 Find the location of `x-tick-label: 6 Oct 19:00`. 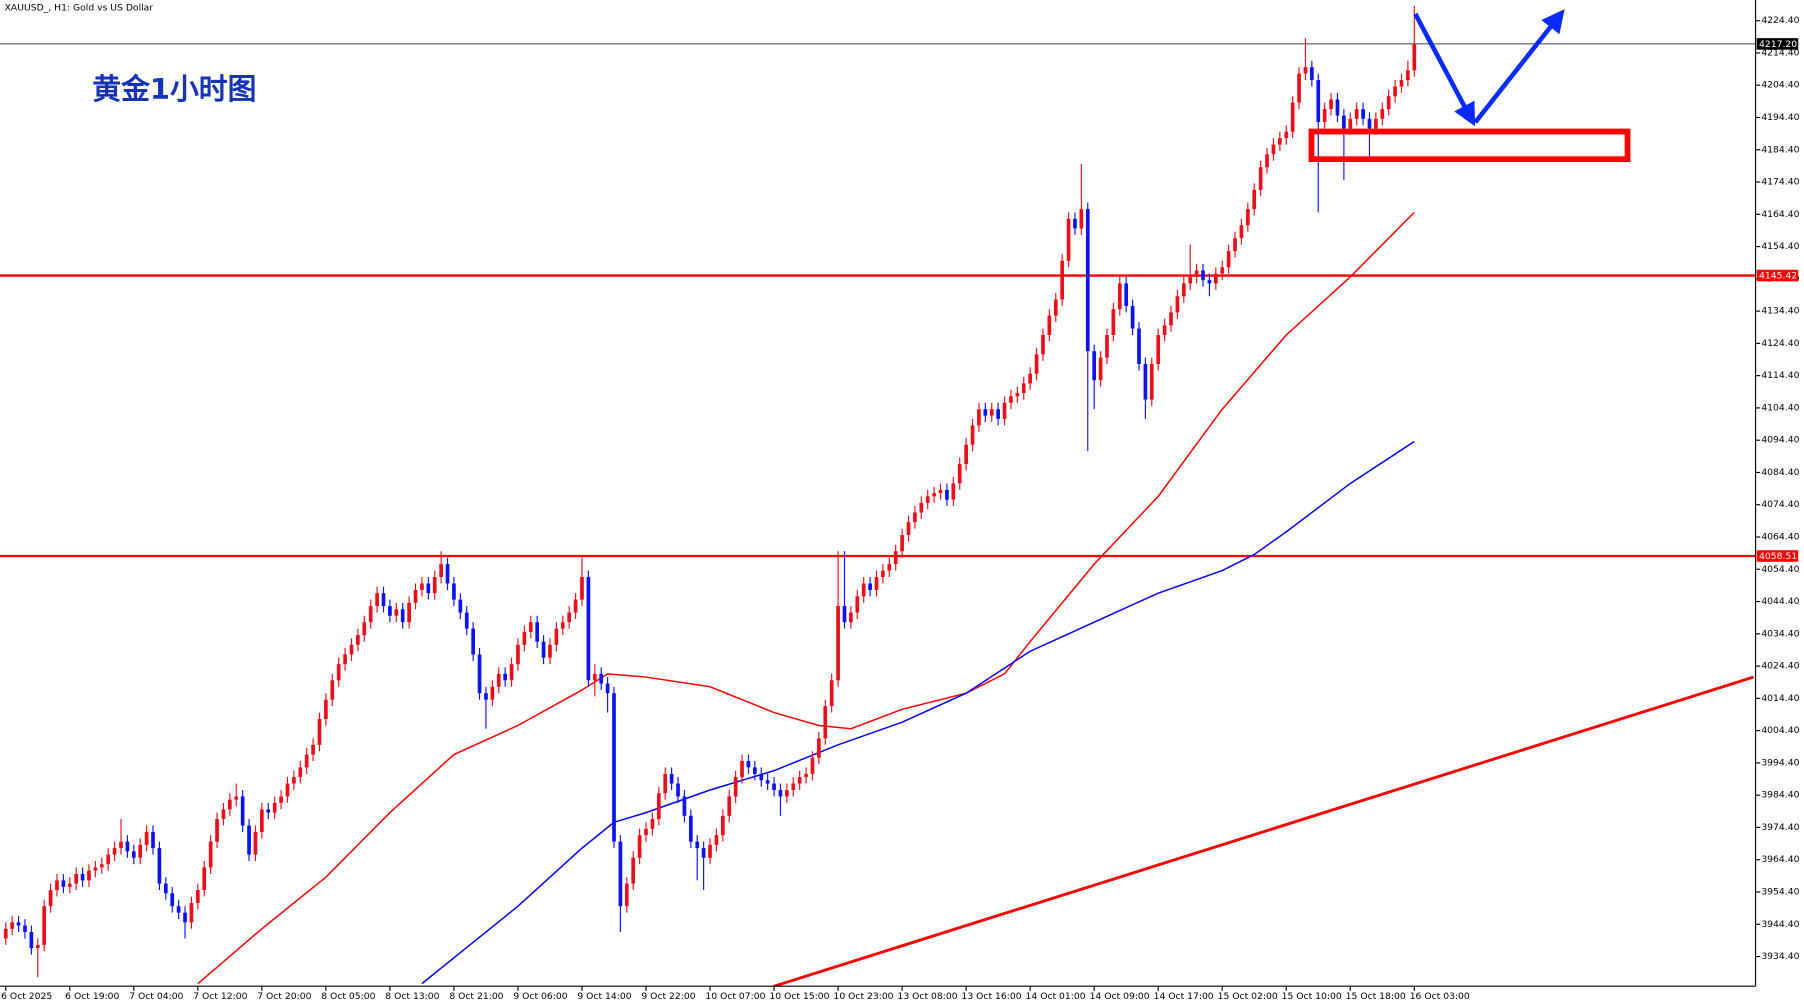

x-tick-label: 6 Oct 19:00 is located at coordinates (92, 996).